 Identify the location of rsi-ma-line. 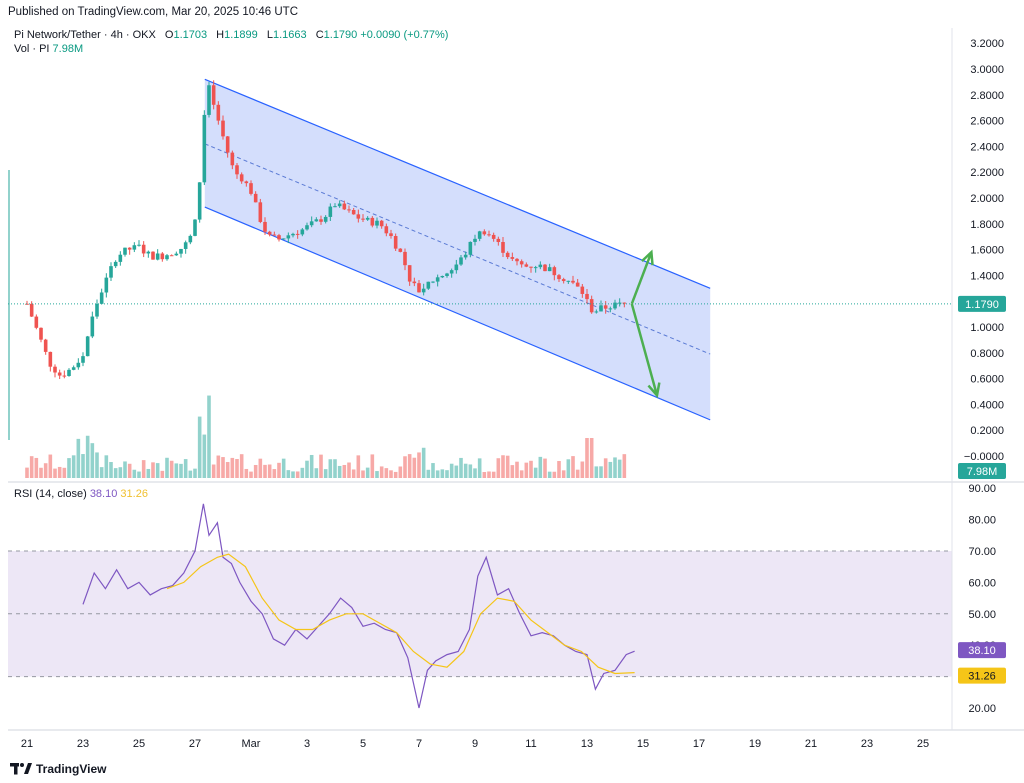
(400, 614).